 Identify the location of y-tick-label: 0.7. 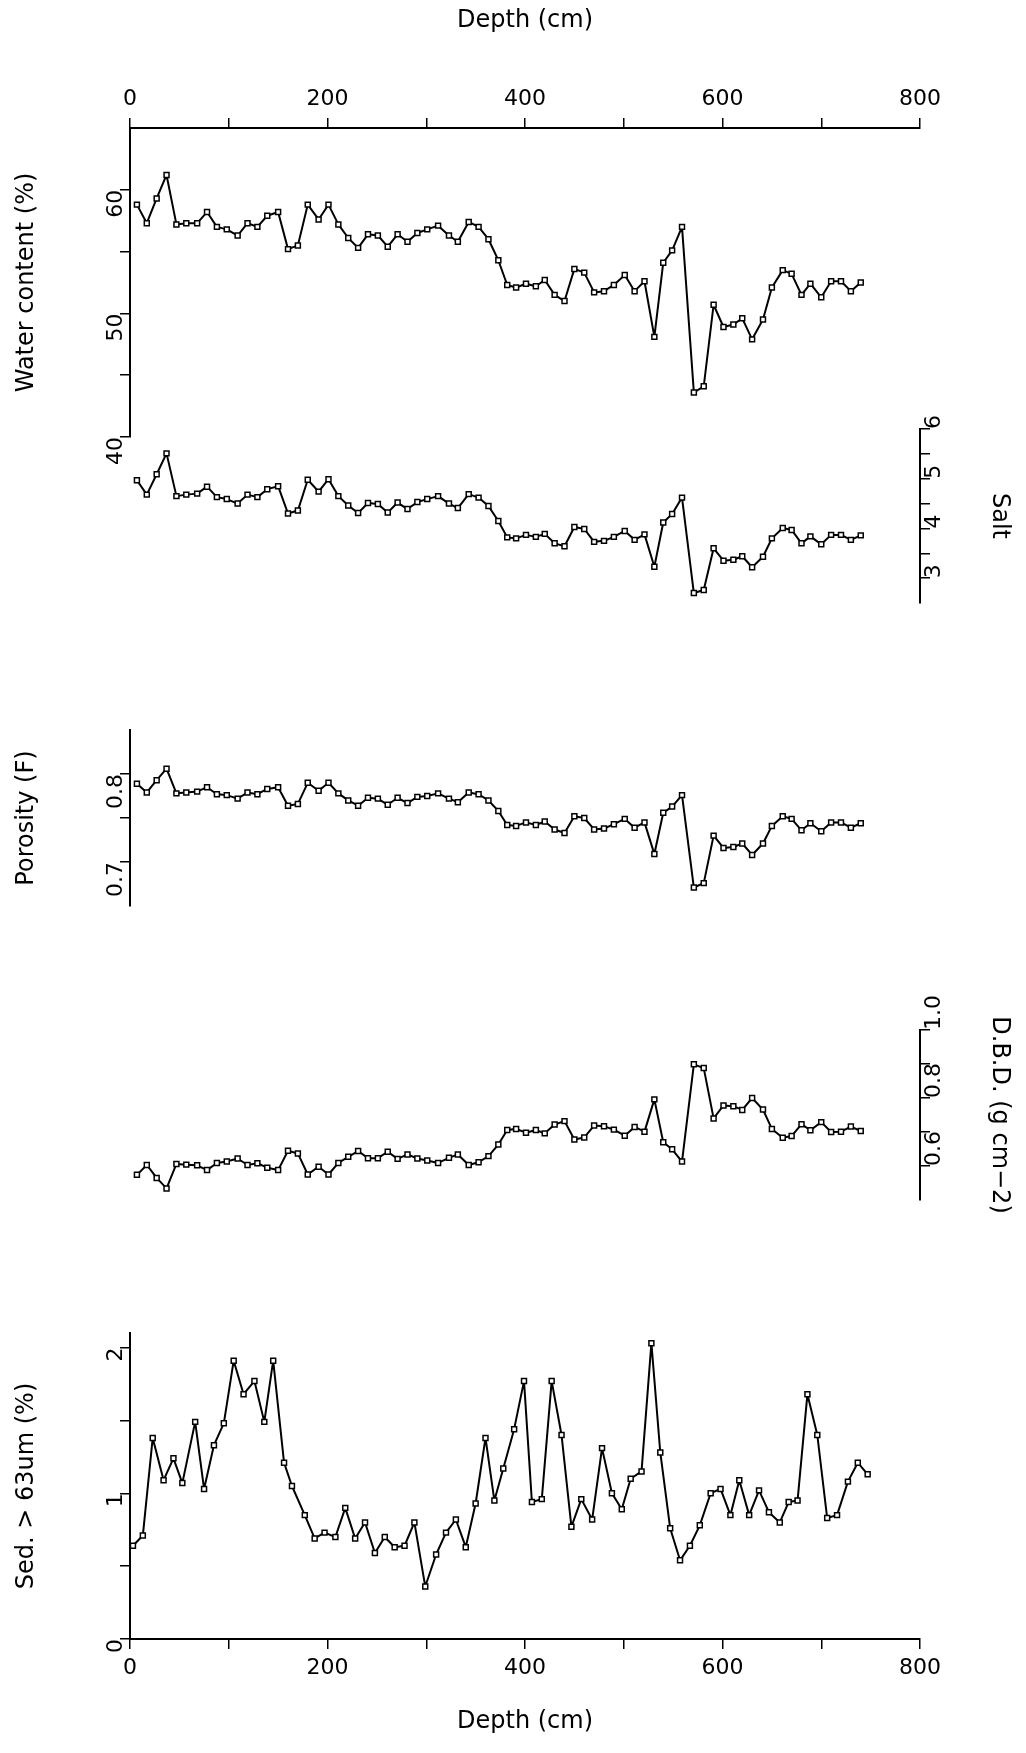
(114, 879).